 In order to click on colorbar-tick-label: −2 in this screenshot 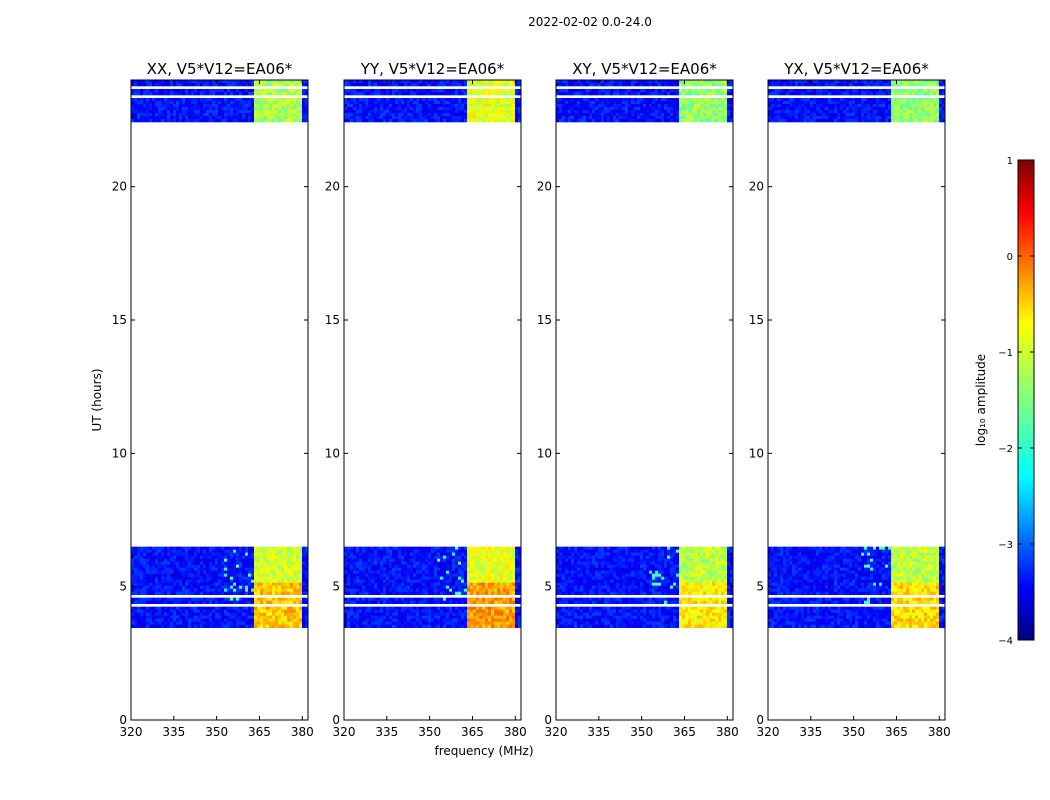, I will do `click(1005, 449)`.